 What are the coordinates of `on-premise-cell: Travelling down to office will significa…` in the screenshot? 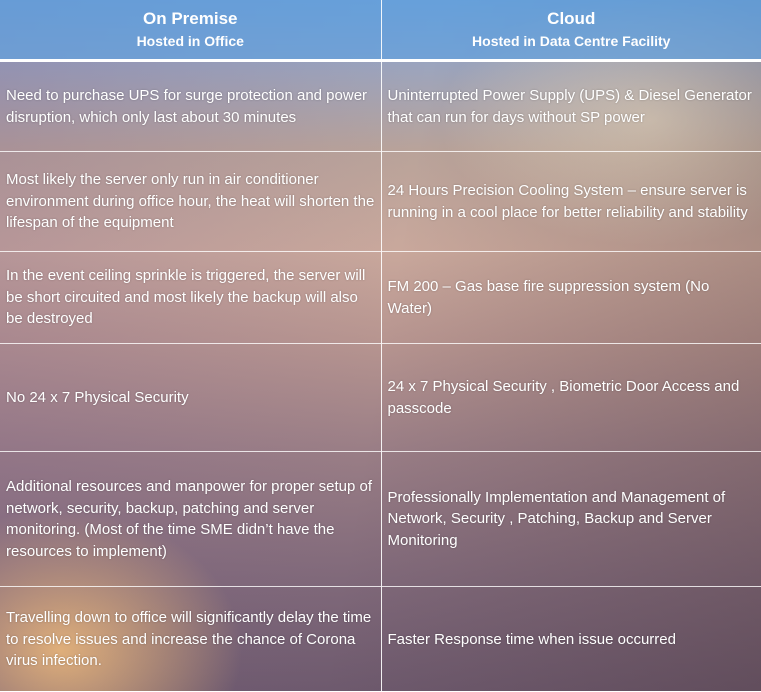 It's located at (191, 639).